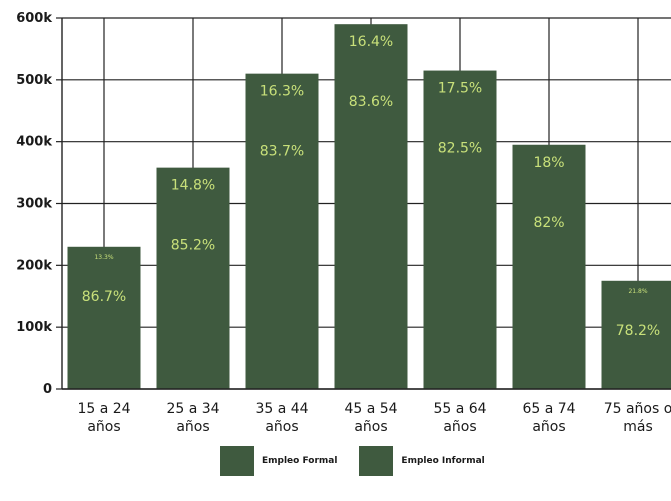  I want to click on informal-pct-label-1: 85.2%, so click(193, 246).